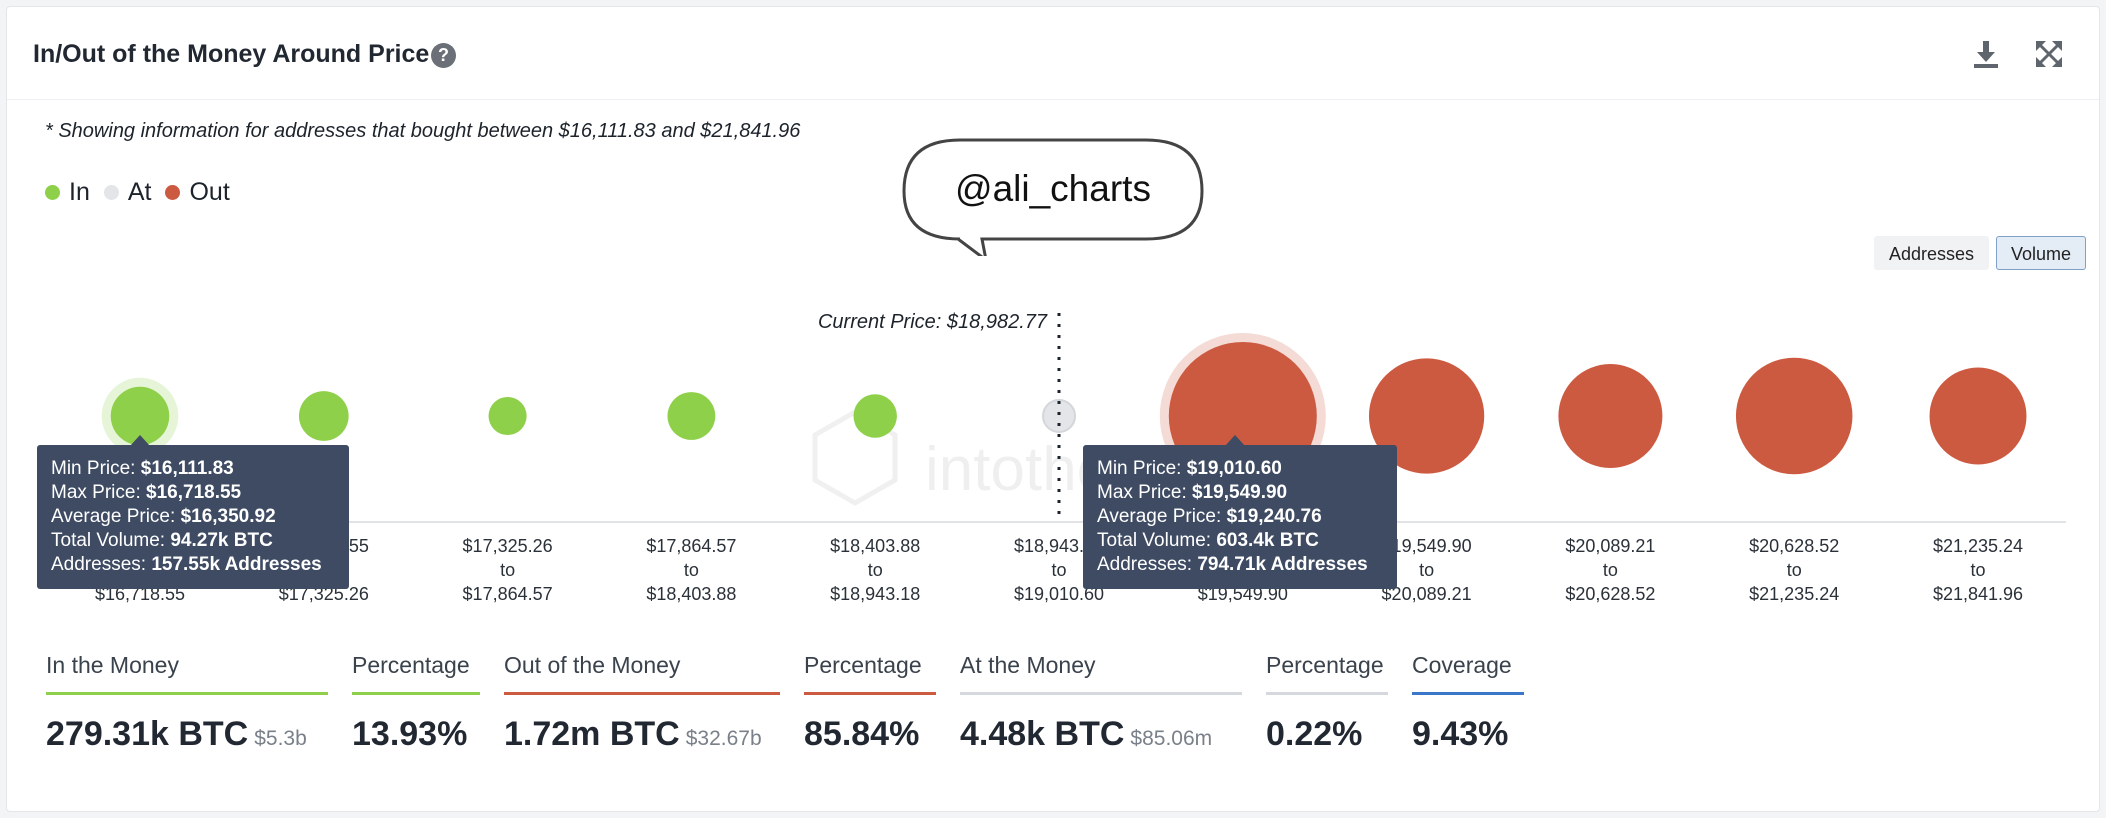  Describe the element at coordinates (111, 192) in the screenshot. I see `legend-dot-at` at that location.